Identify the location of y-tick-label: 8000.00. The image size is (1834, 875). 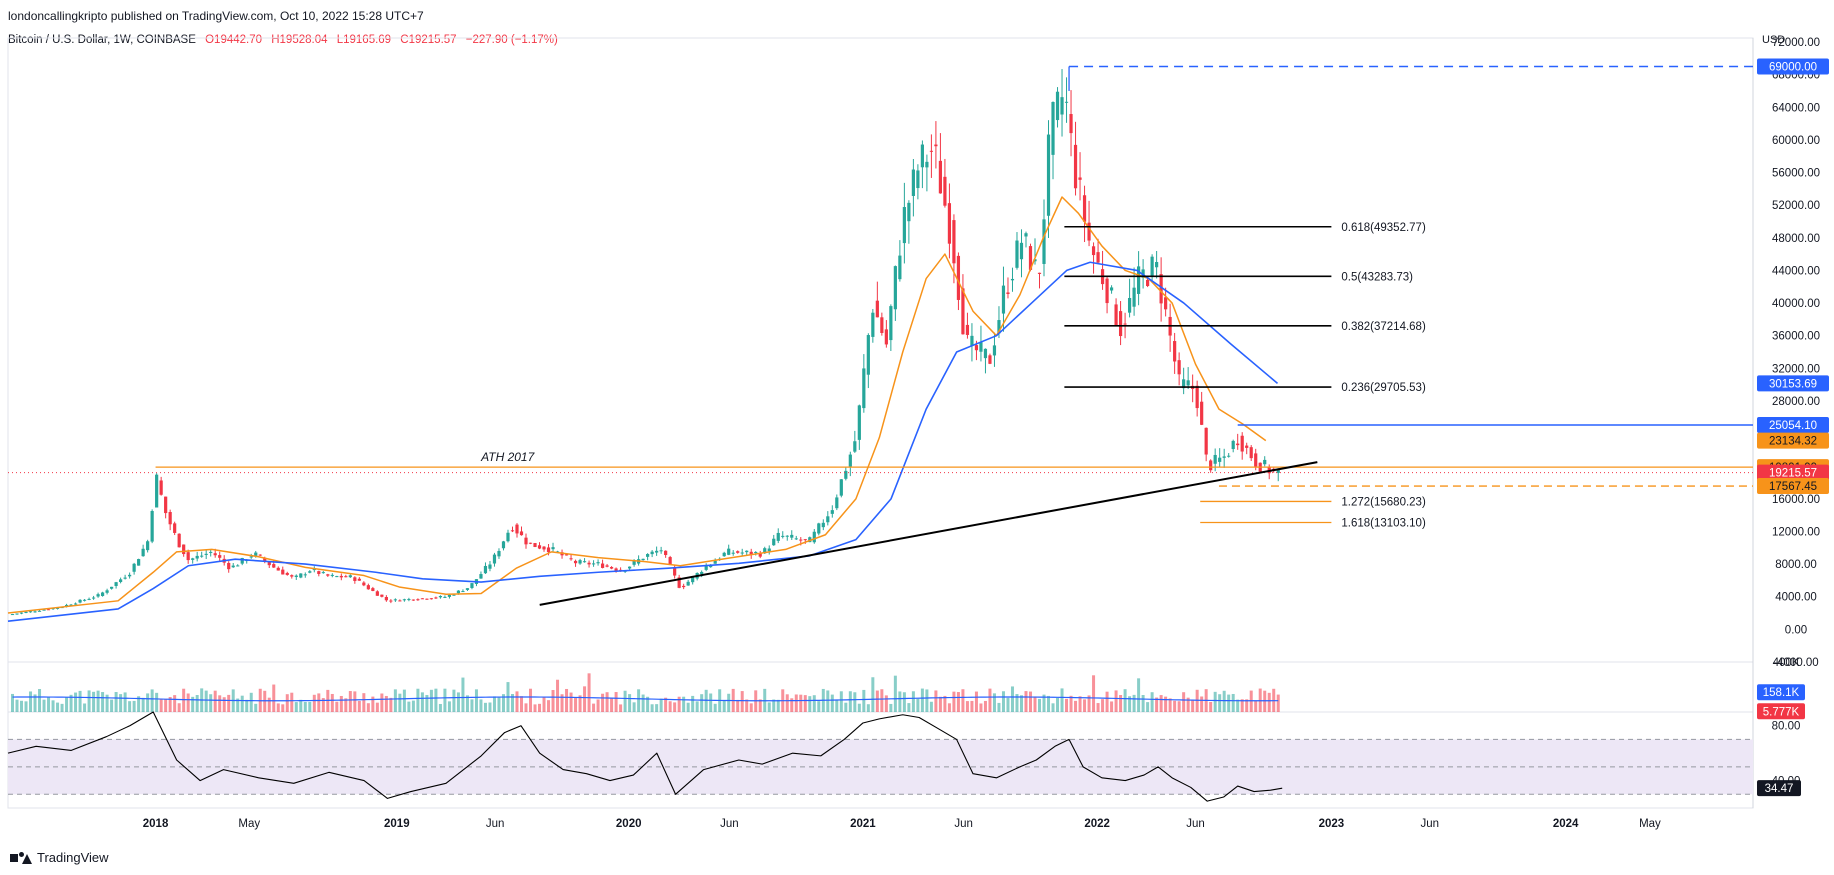
(1796, 565).